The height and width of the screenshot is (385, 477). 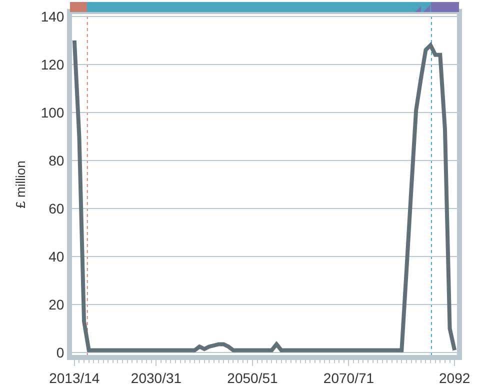 What do you see at coordinates (454, 377) in the screenshot?
I see `x-tick-label: 2092` at bounding box center [454, 377].